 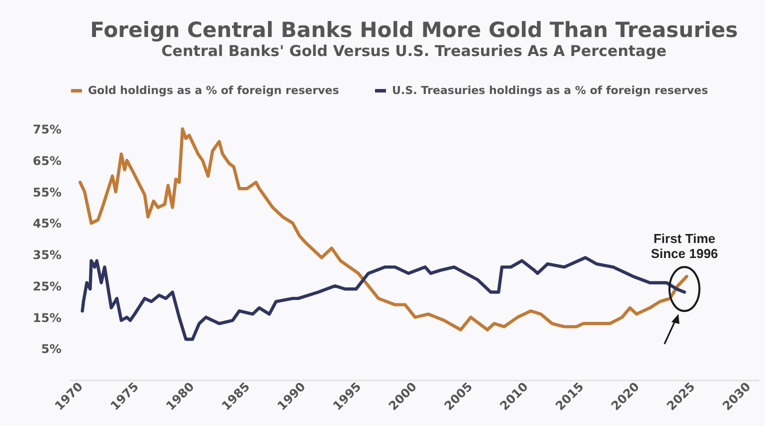 I want to click on y-tick-label: 5%, so click(x=51, y=349).